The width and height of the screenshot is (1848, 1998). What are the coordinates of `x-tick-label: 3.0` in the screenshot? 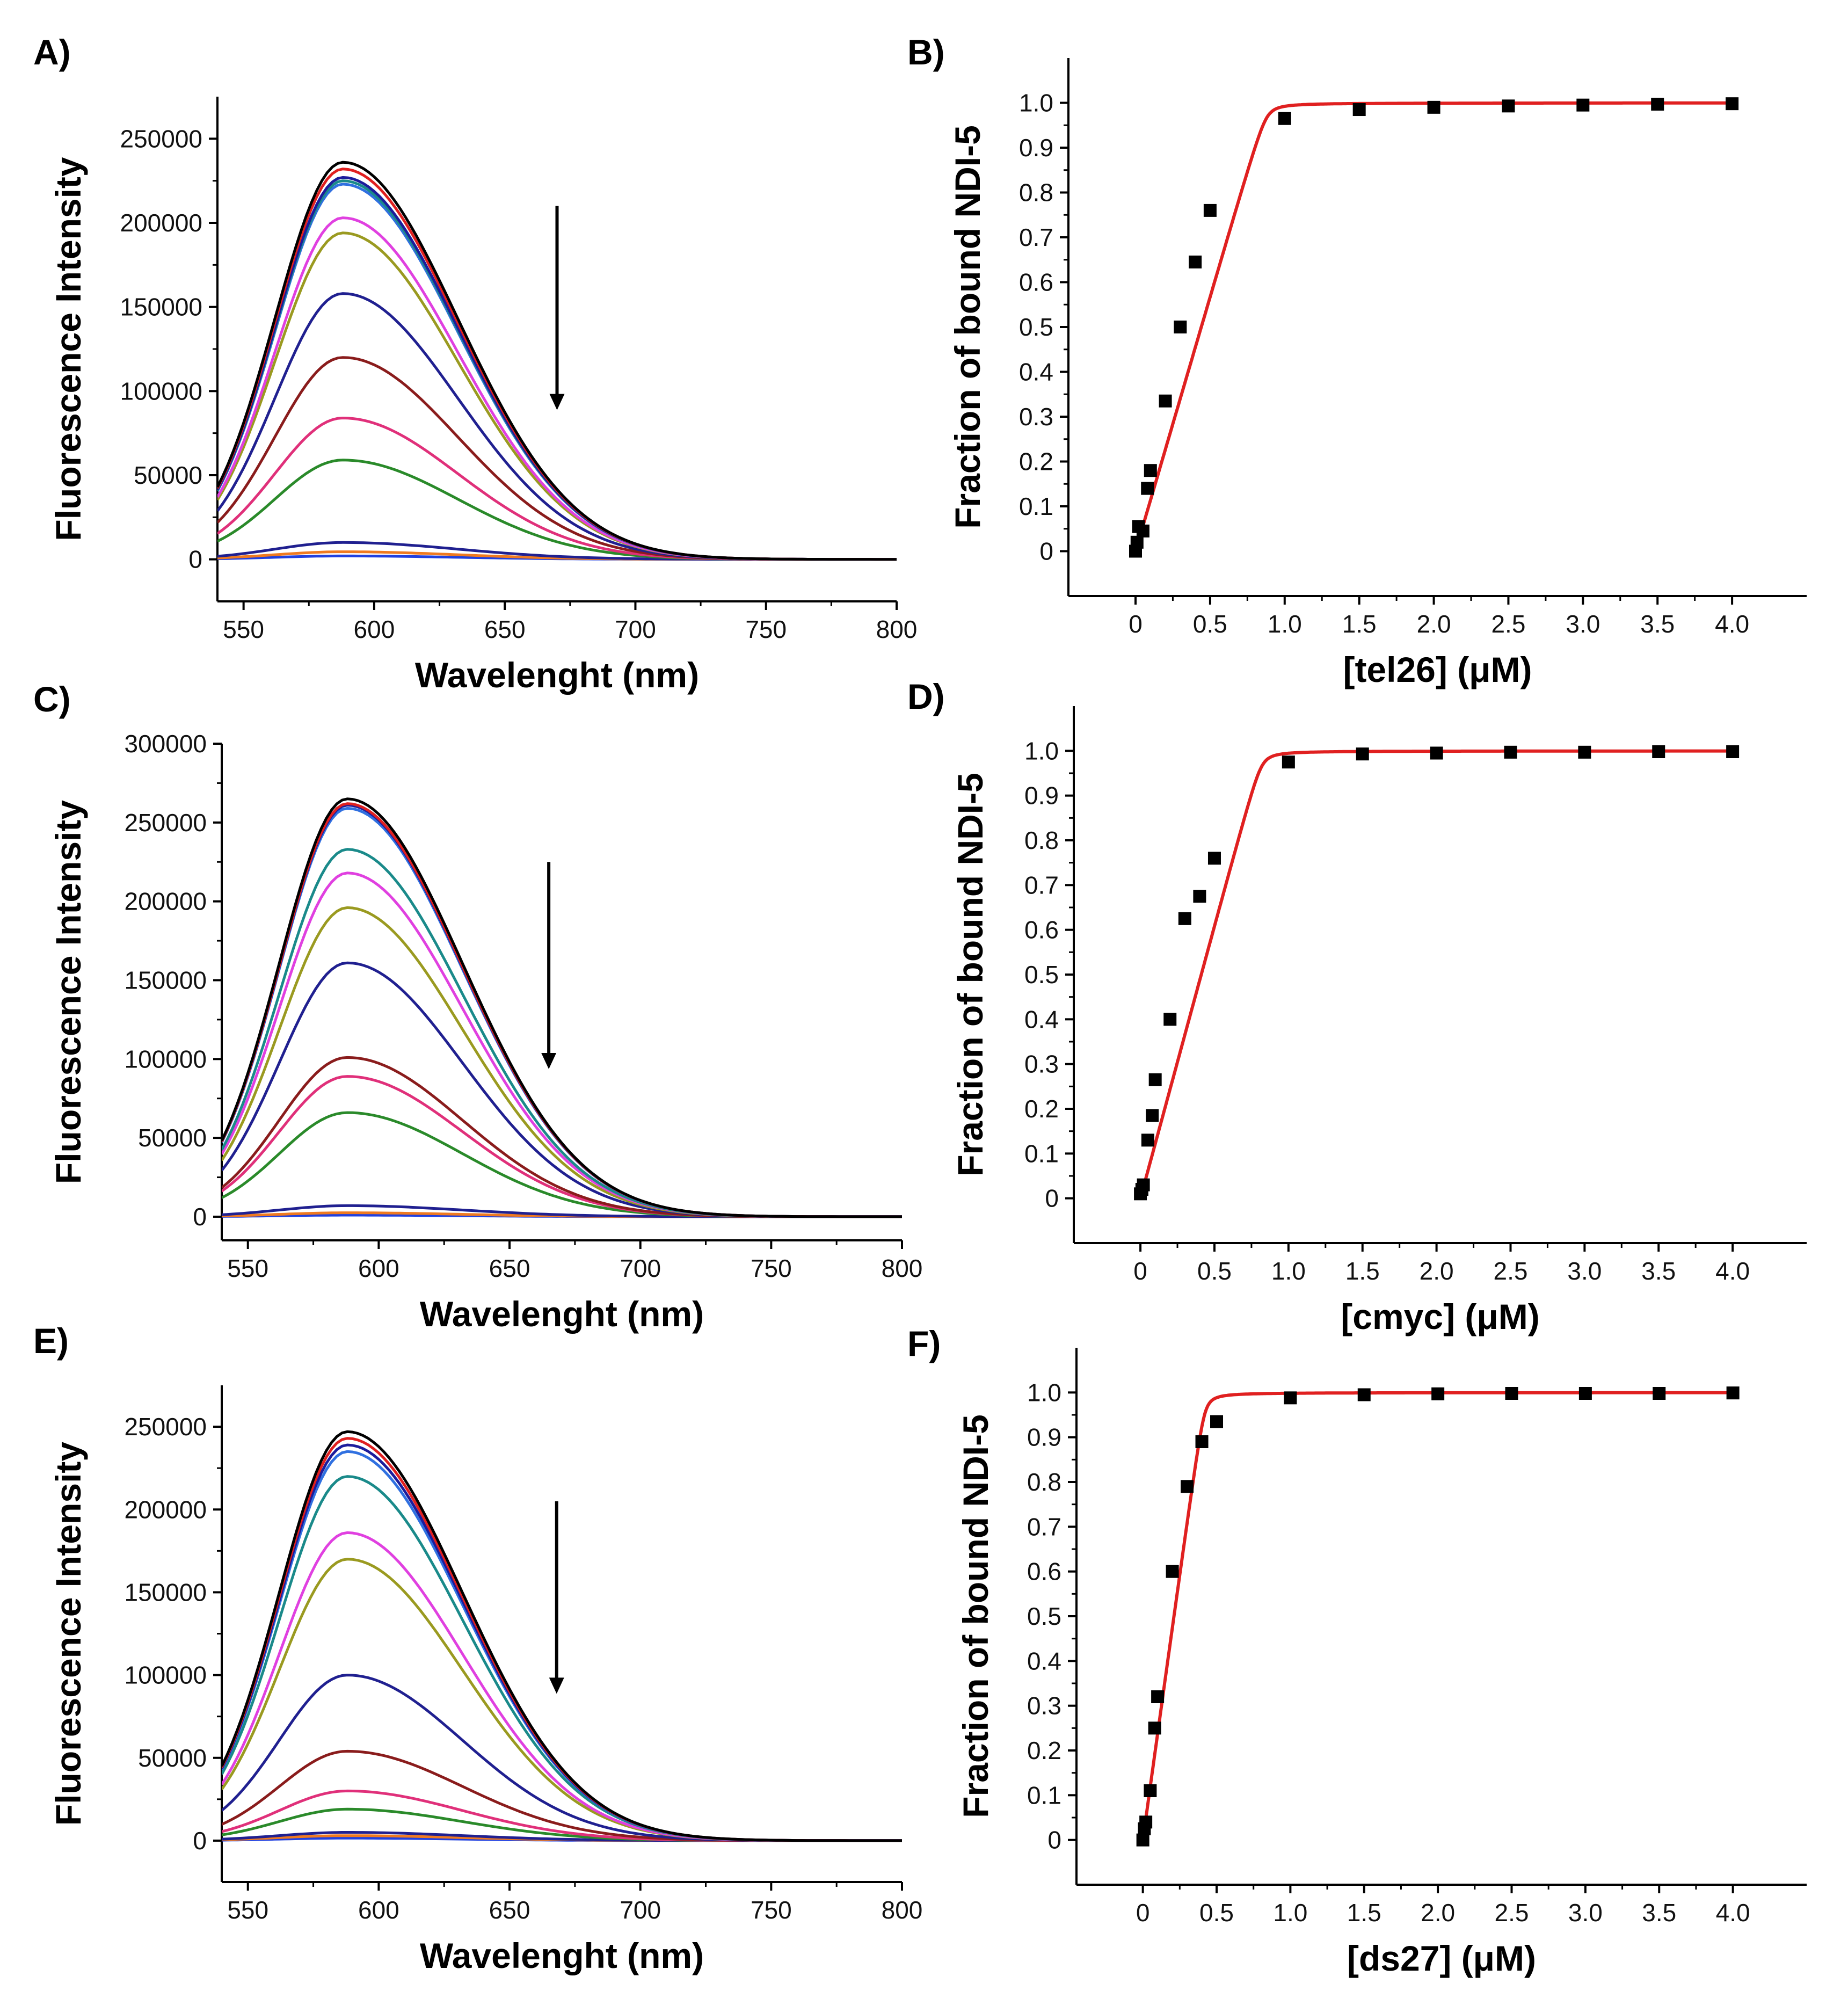 It's located at (1583, 624).